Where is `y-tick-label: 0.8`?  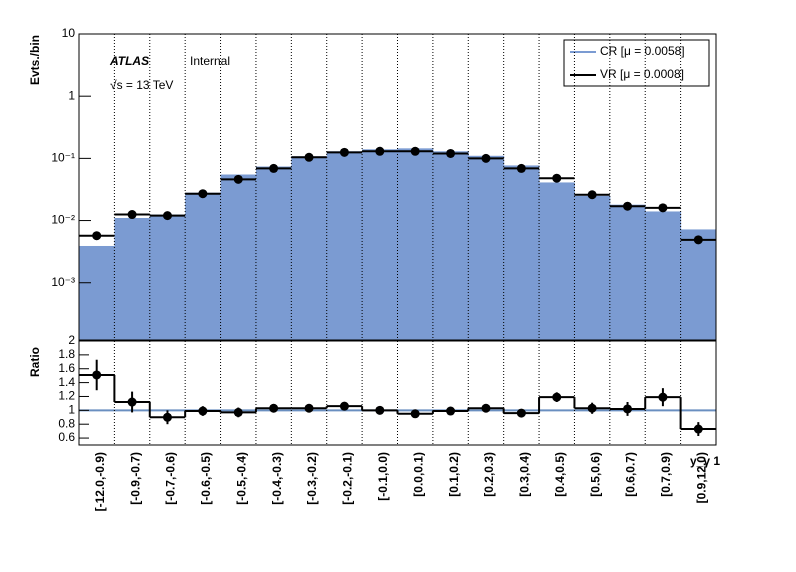 y-tick-label: 0.8 is located at coordinates (66, 423).